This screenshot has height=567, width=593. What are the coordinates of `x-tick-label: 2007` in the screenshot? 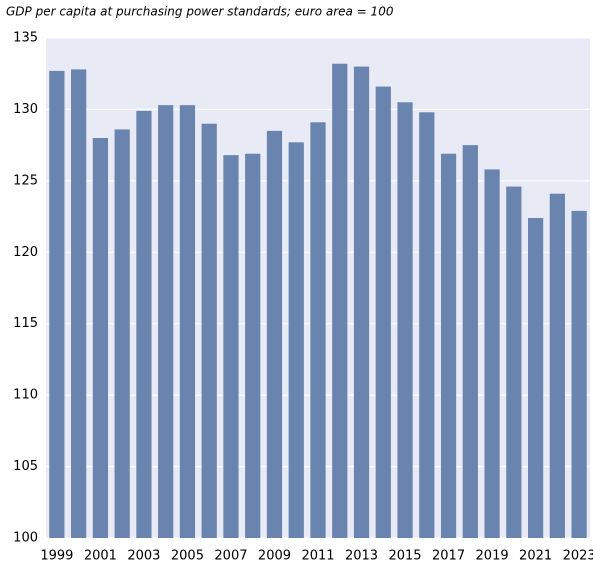 It's located at (230, 556).